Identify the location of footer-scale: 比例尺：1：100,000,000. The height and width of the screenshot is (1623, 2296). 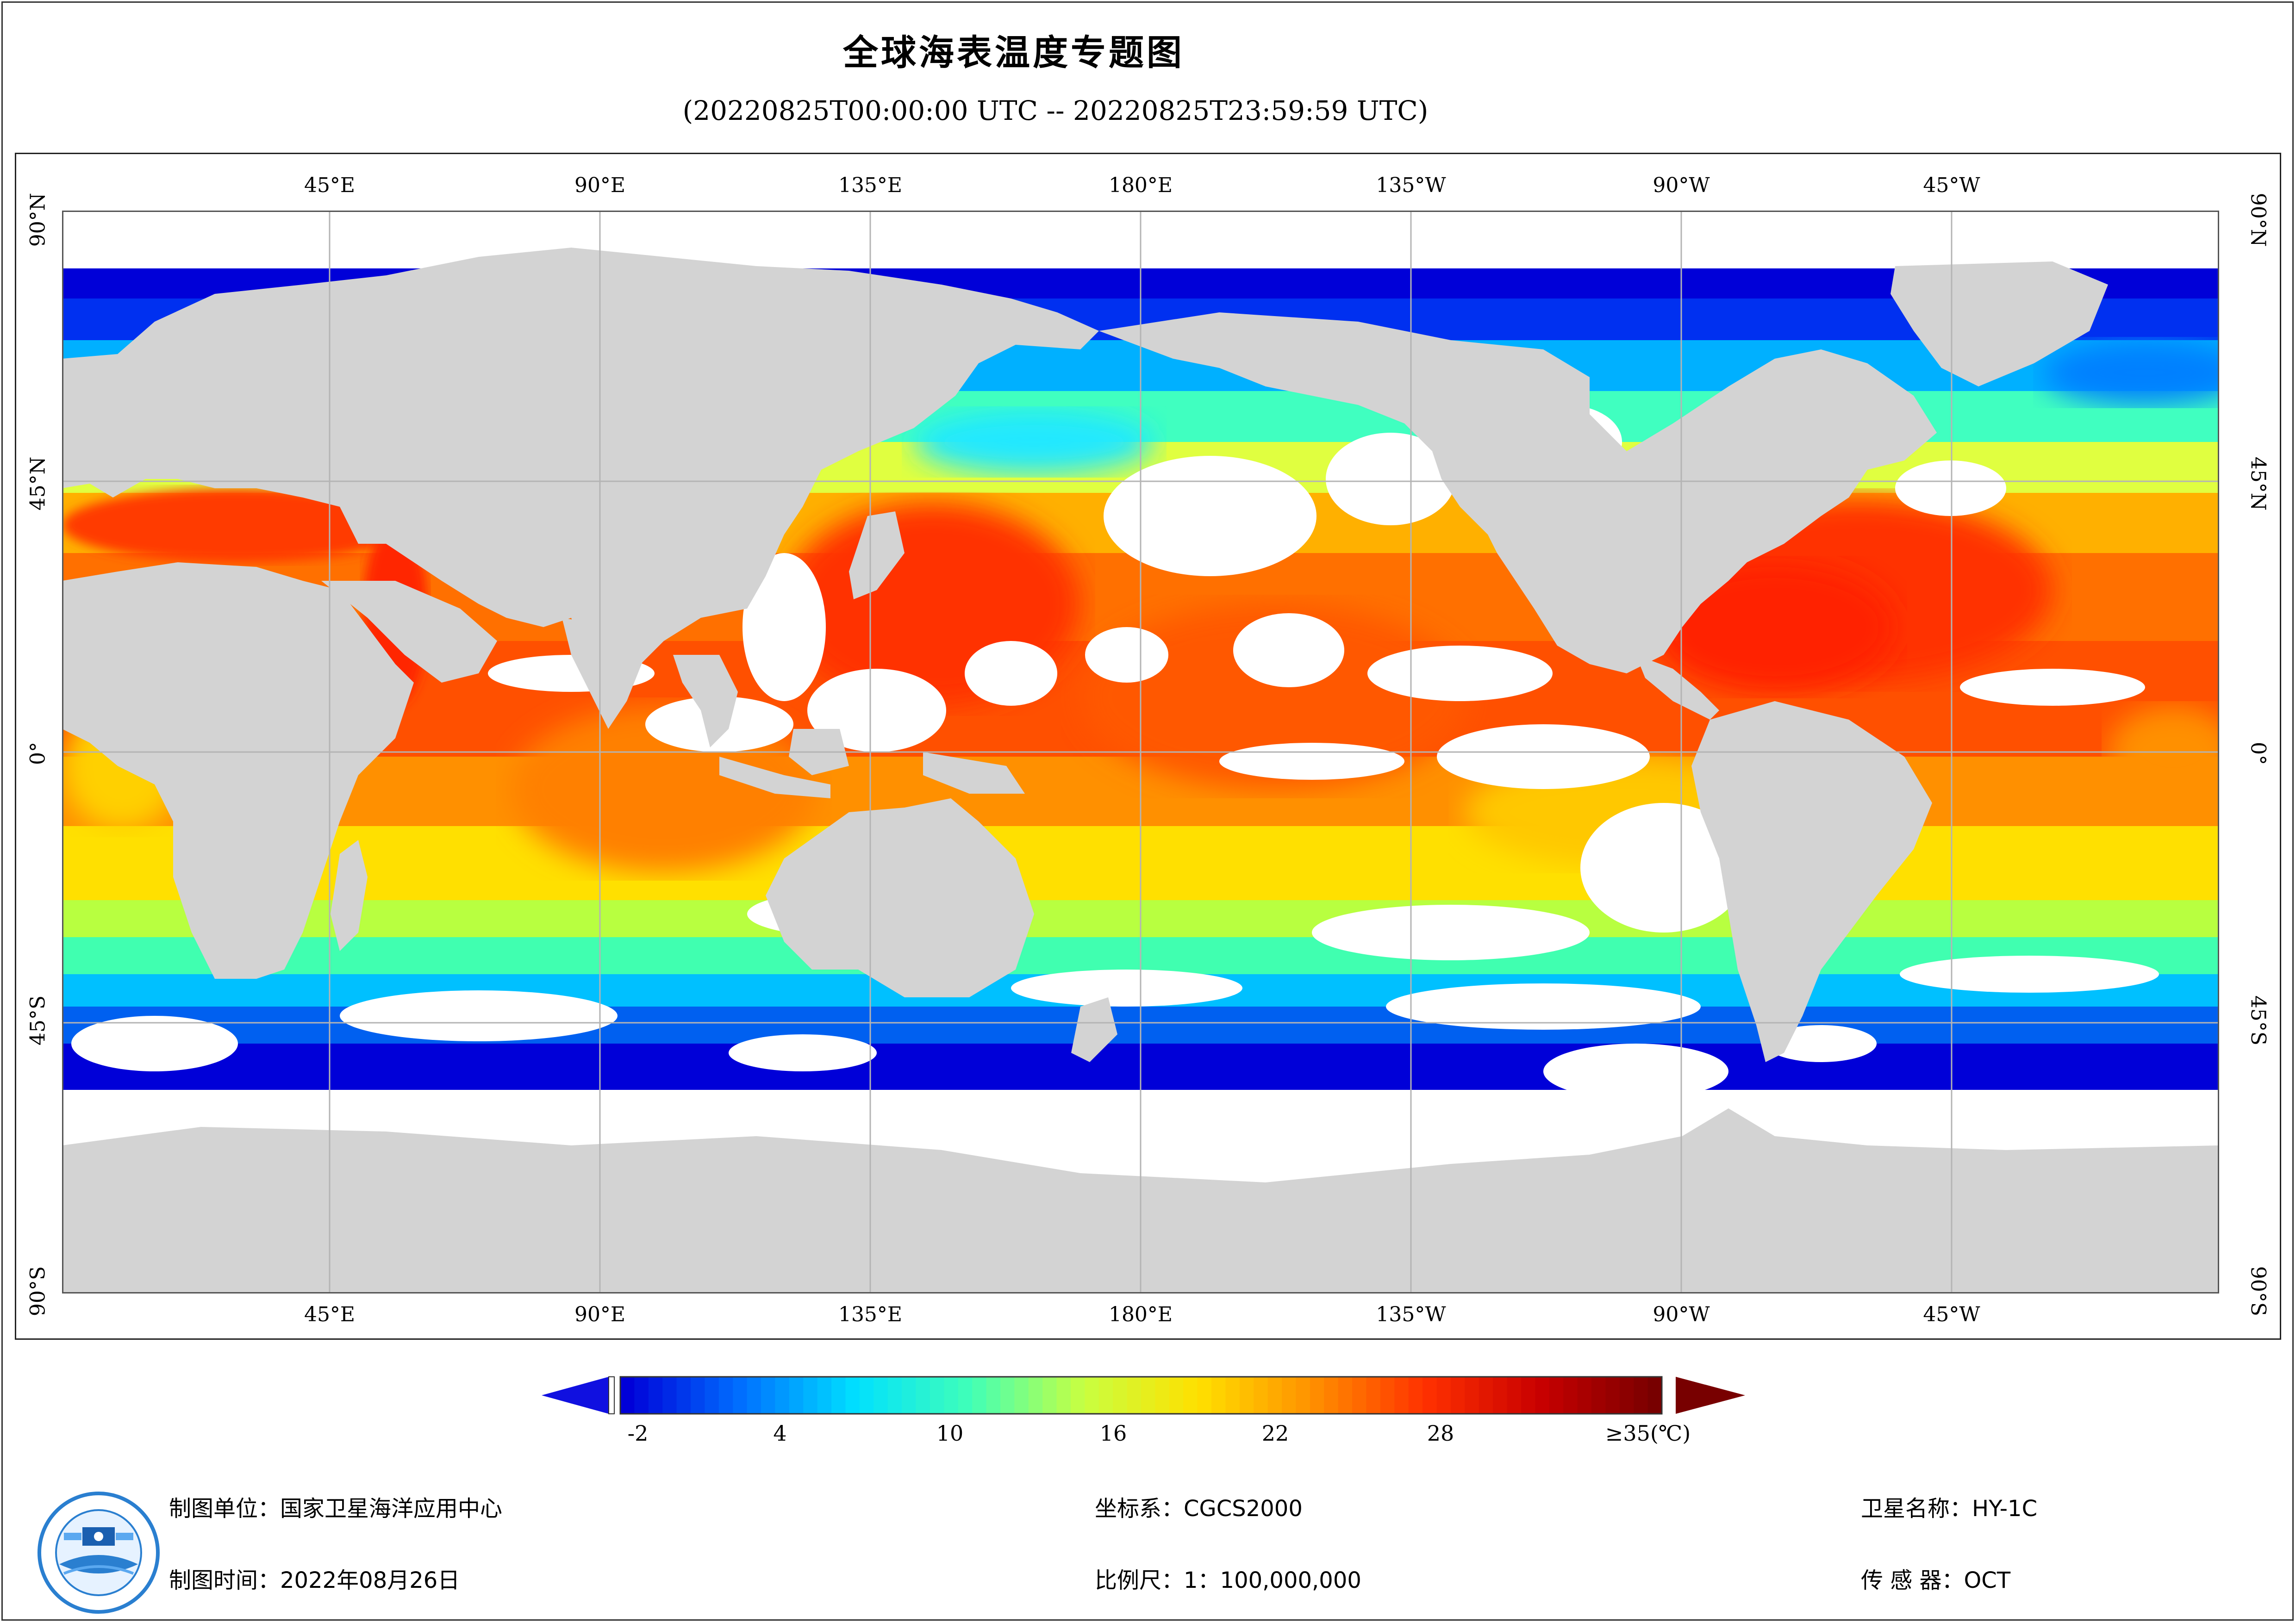
(1228, 1580).